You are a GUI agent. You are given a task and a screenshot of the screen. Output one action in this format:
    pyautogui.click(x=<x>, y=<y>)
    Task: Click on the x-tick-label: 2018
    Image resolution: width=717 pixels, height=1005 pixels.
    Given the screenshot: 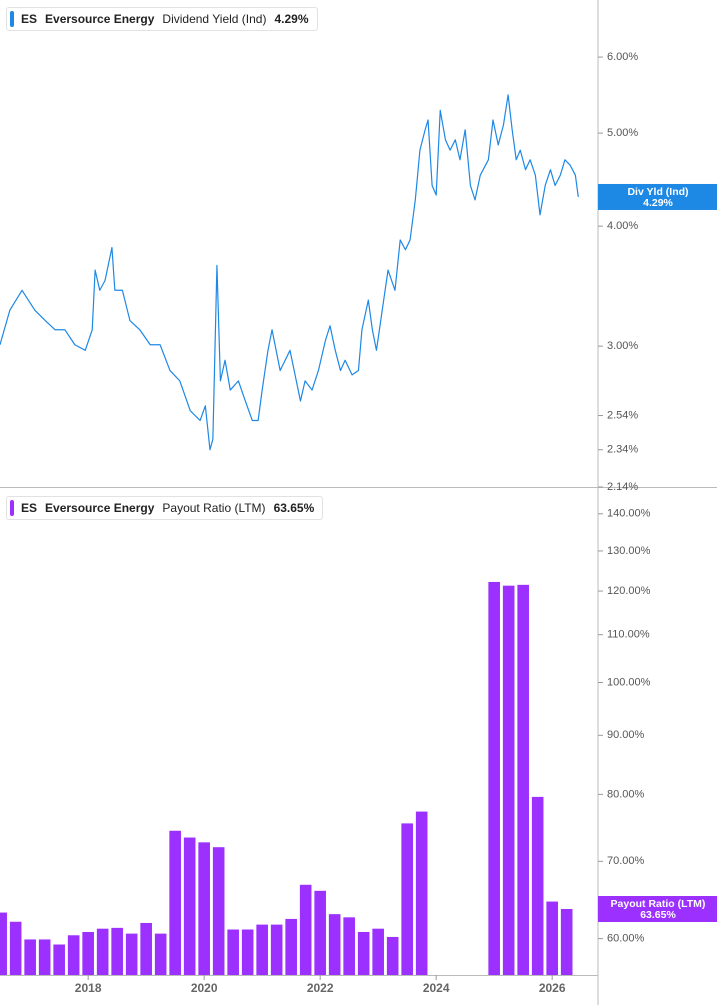 What is the action you would take?
    pyautogui.click(x=88, y=988)
    